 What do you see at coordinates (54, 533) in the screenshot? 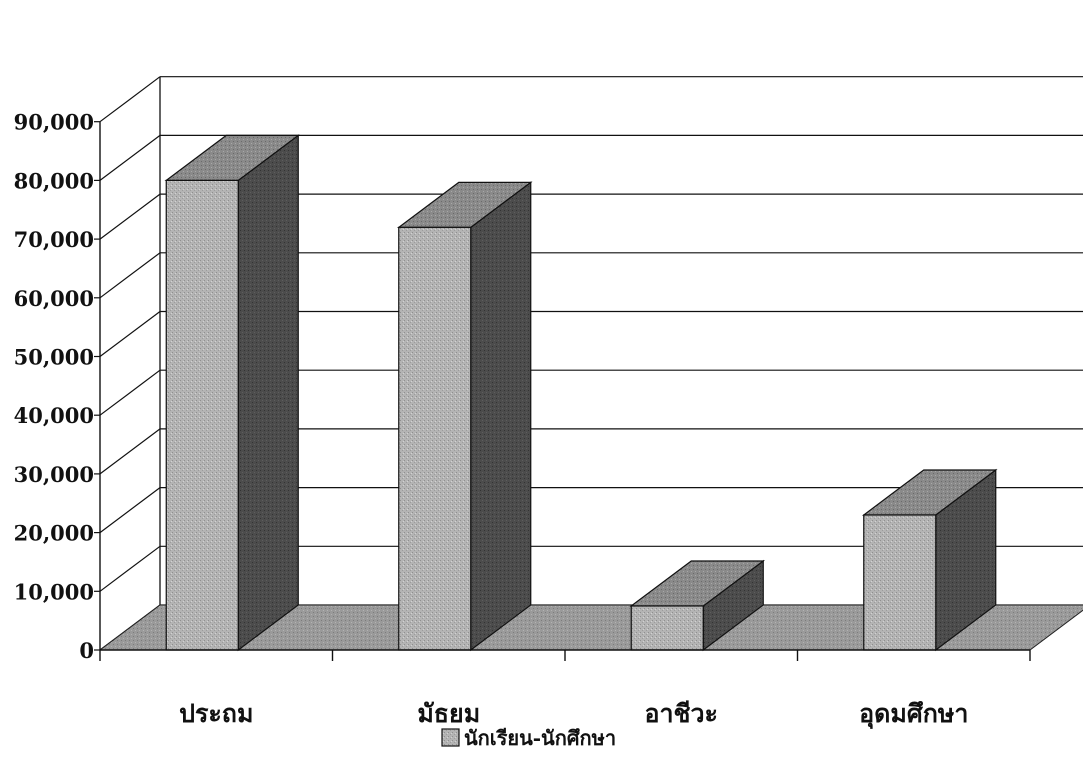
I see `y-tick-label: 20,000` at bounding box center [54, 533].